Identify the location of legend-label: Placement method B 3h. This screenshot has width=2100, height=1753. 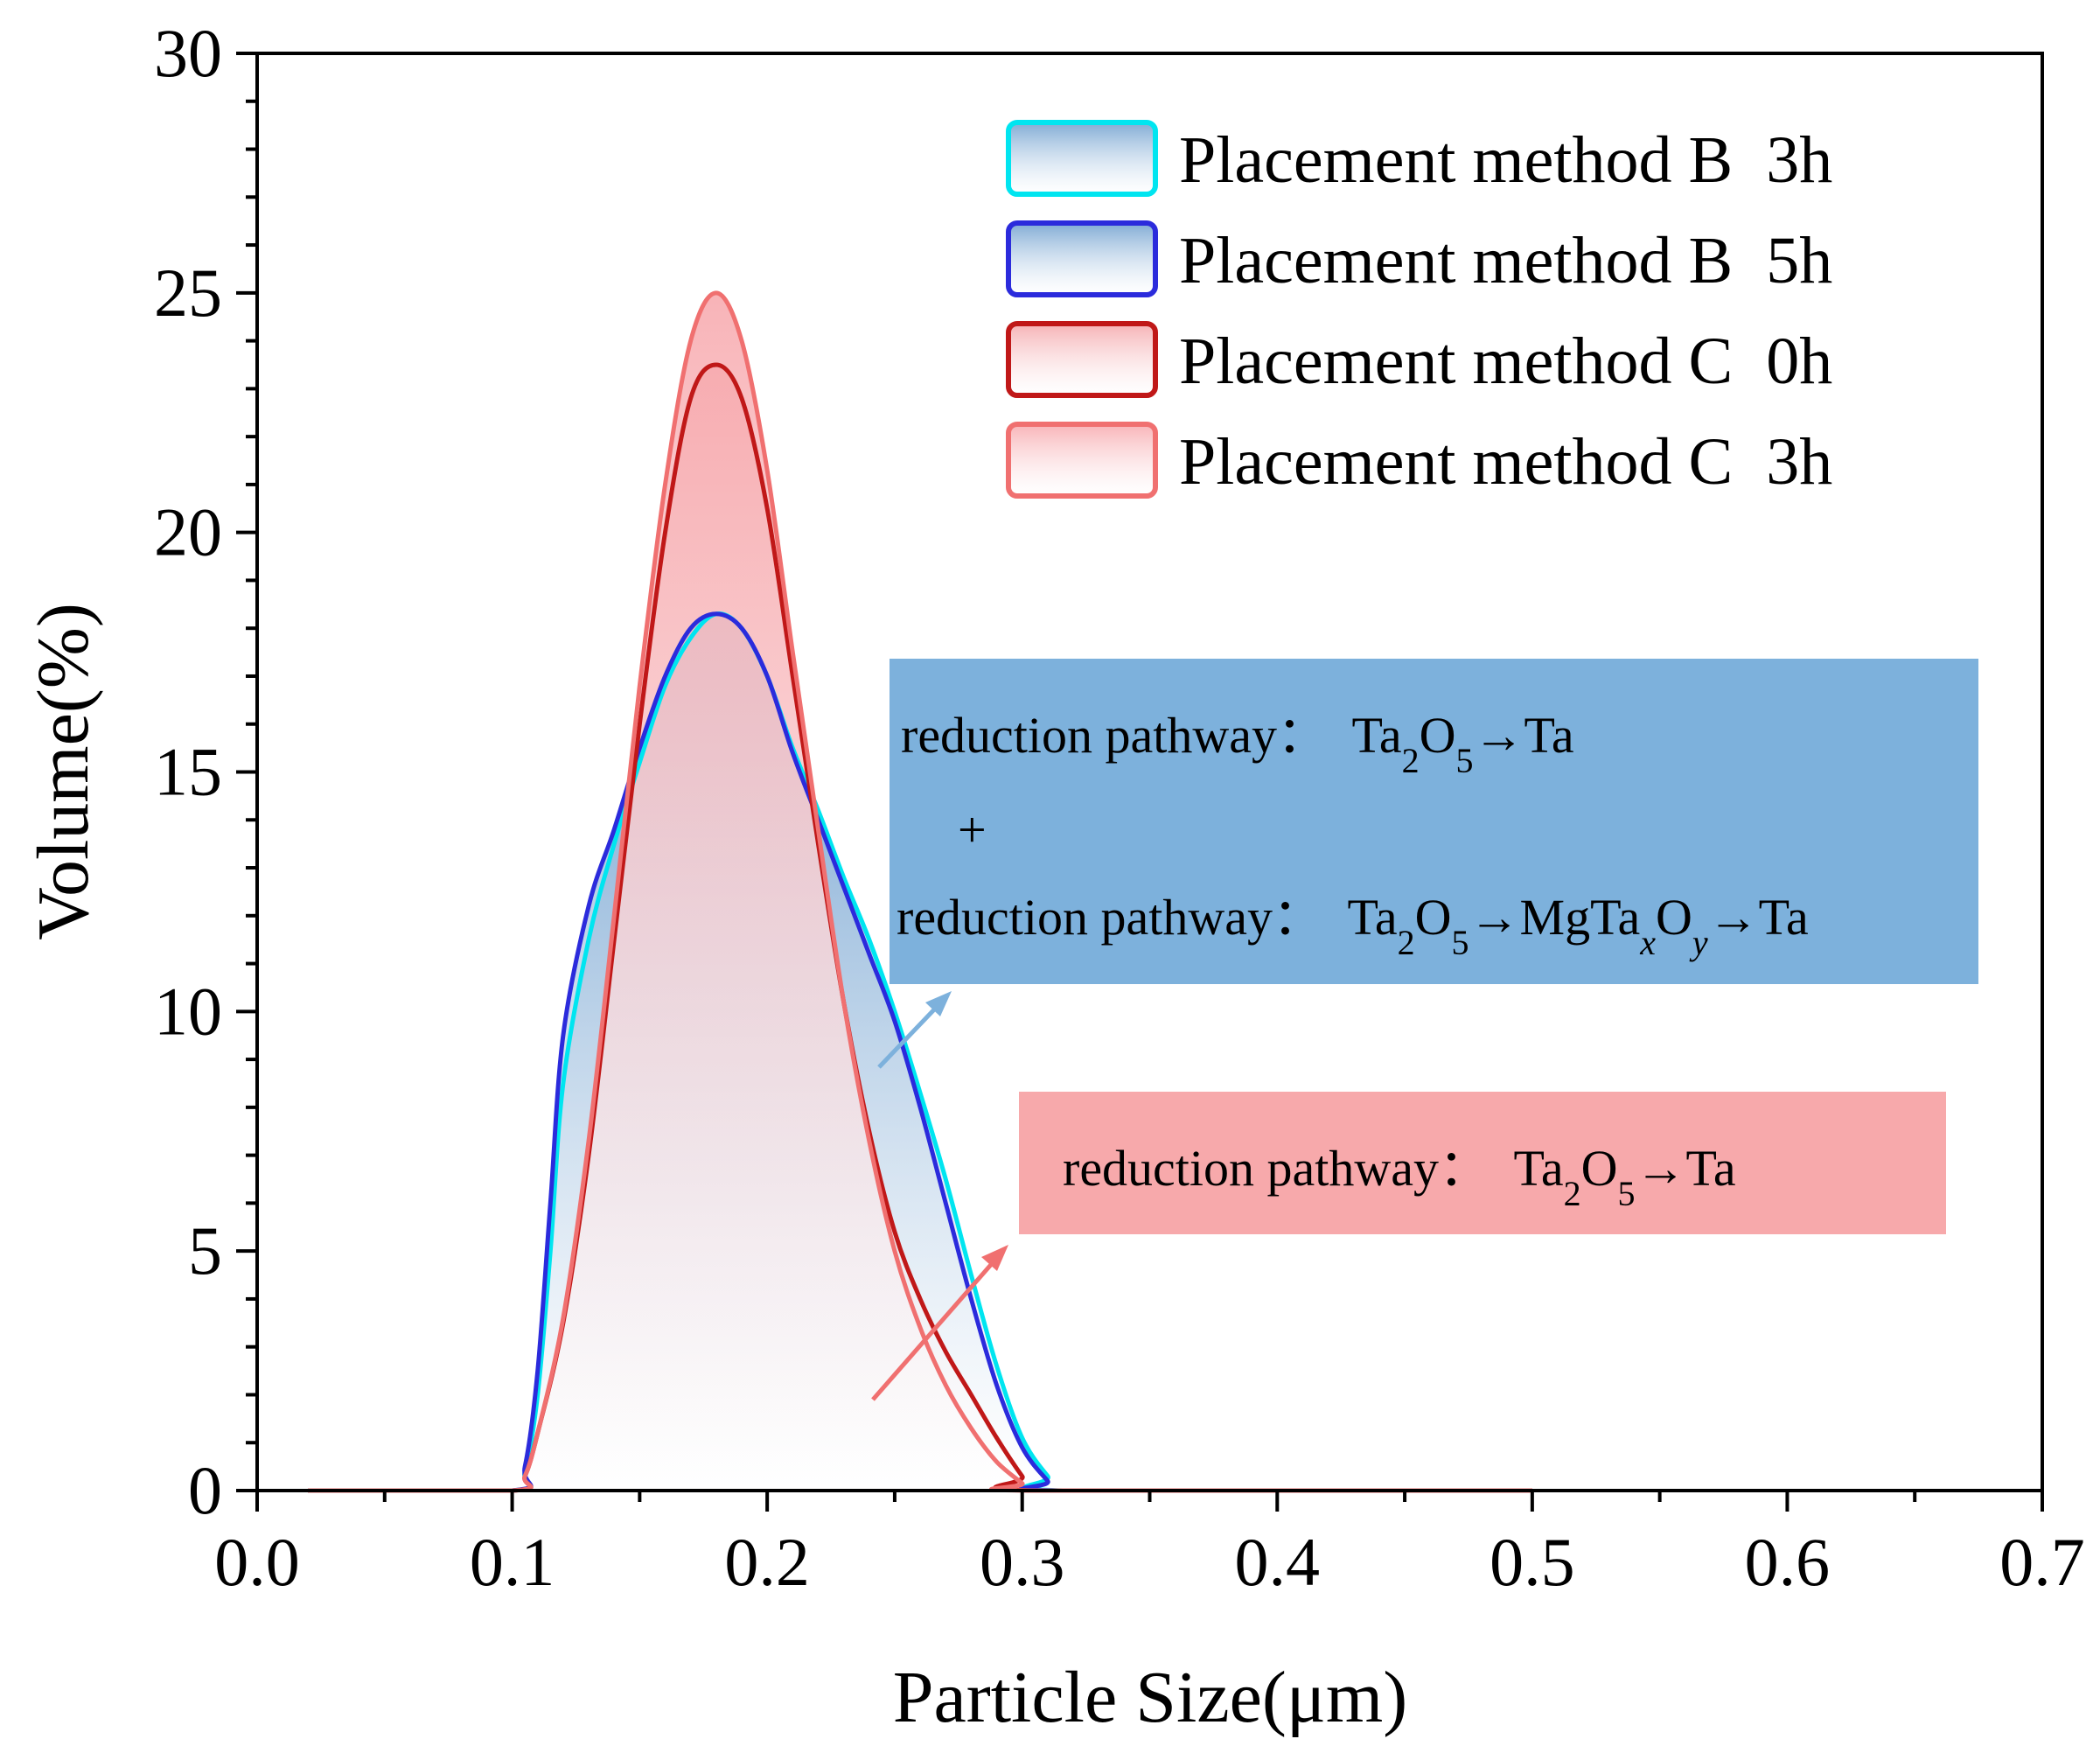
(1505, 160).